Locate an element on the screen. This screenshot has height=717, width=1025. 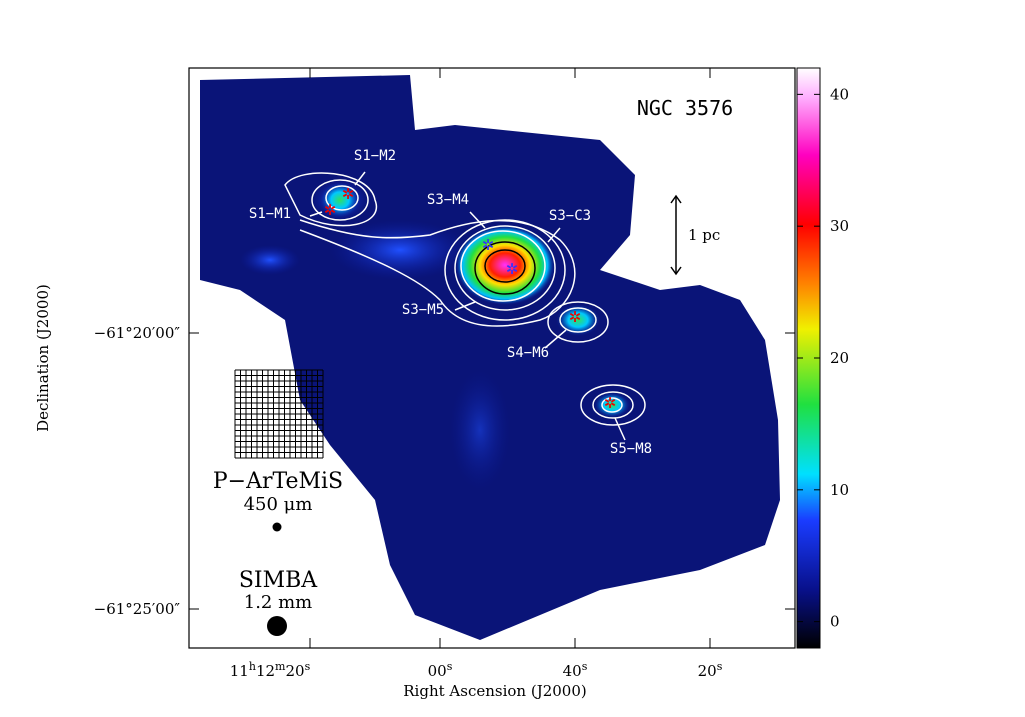
x-tick-label: 11h12m20s is located at coordinates (270, 670).